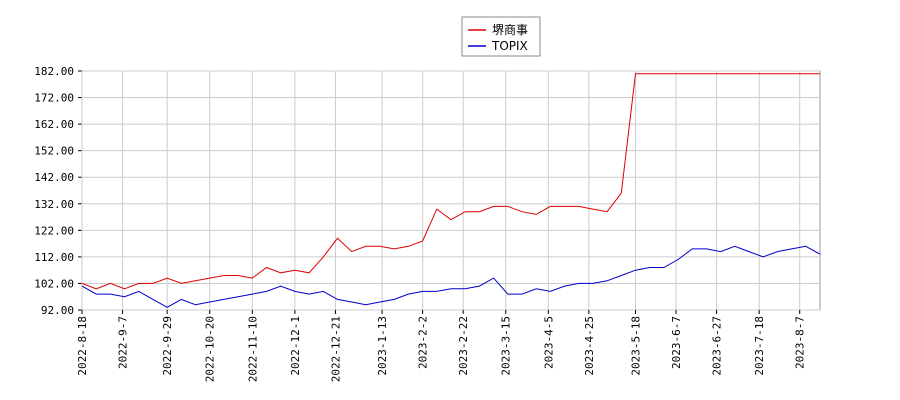 The image size is (900, 400). Describe the element at coordinates (717, 346) in the screenshot. I see `x-tick-label: 2023-6-27` at that location.